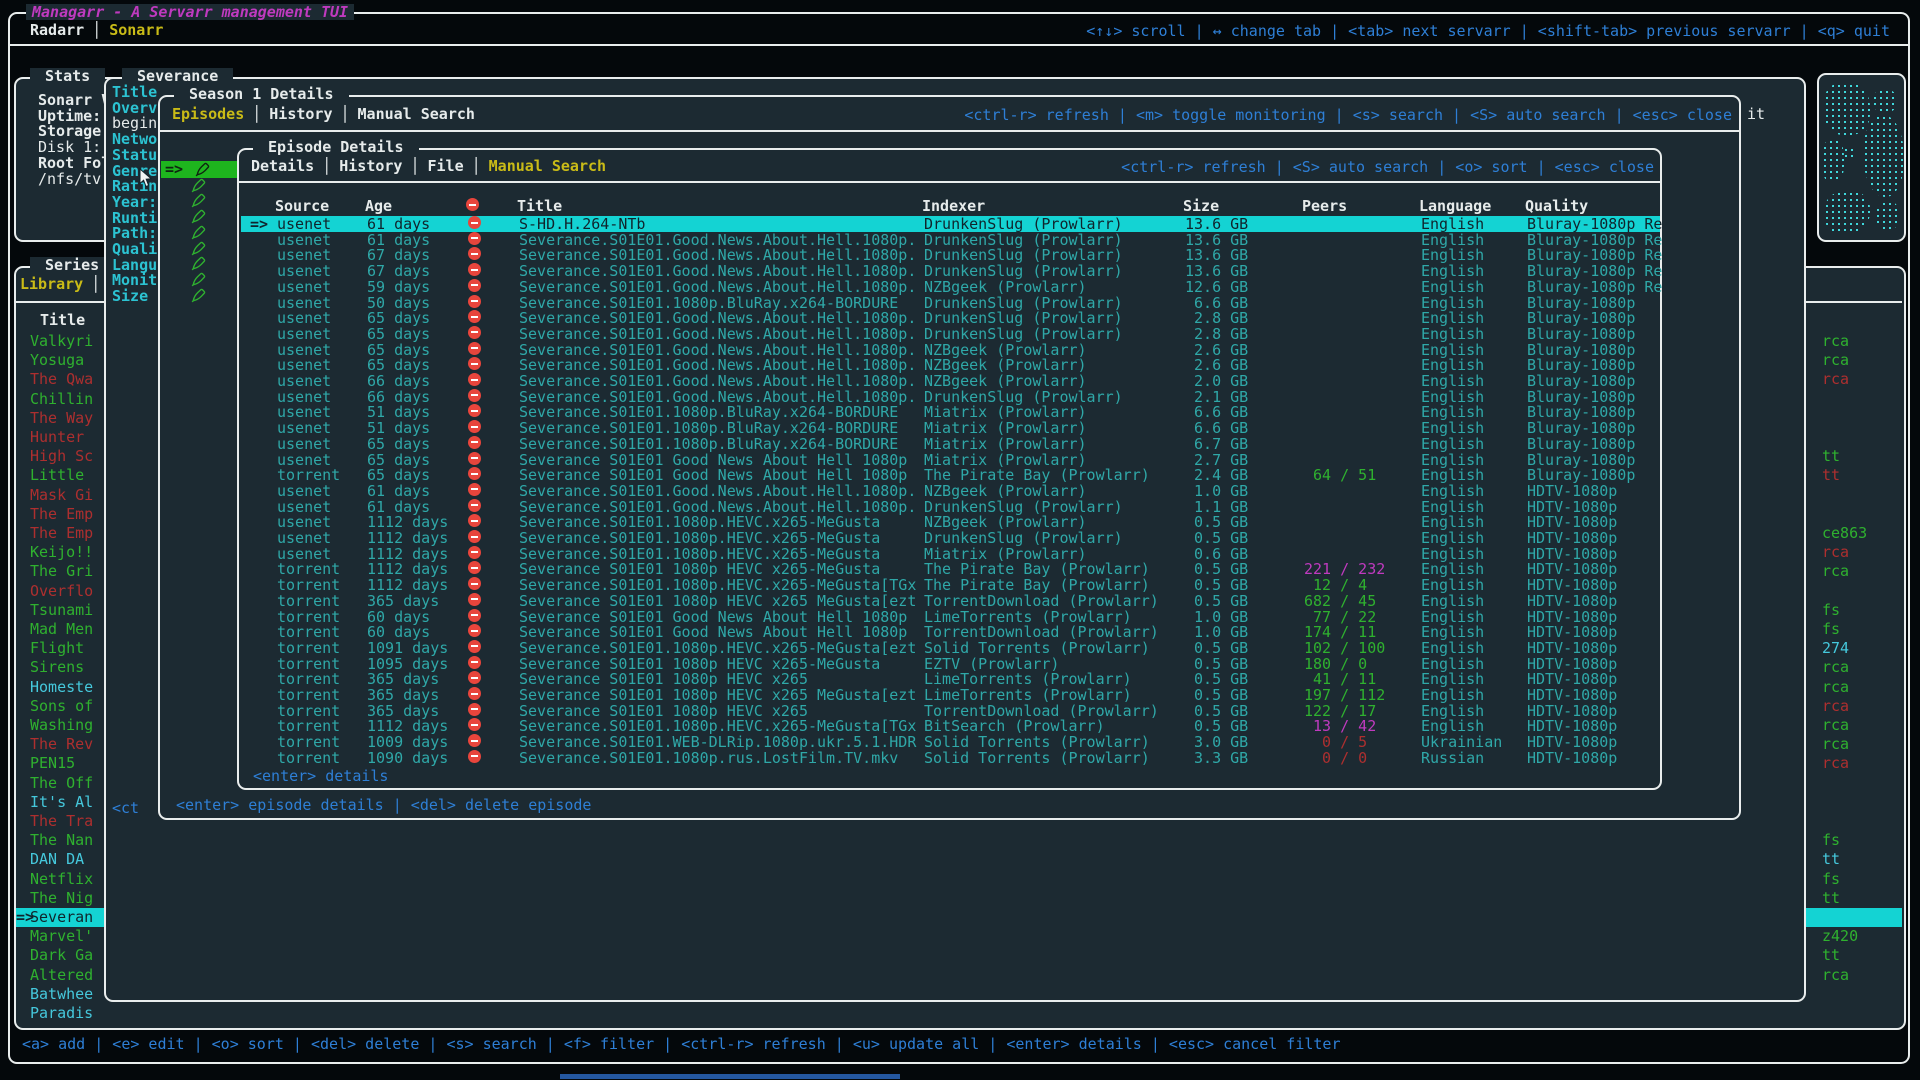 Image resolution: width=1920 pixels, height=1080 pixels. I want to click on series-row: Mad Men fs, so click(959, 629).